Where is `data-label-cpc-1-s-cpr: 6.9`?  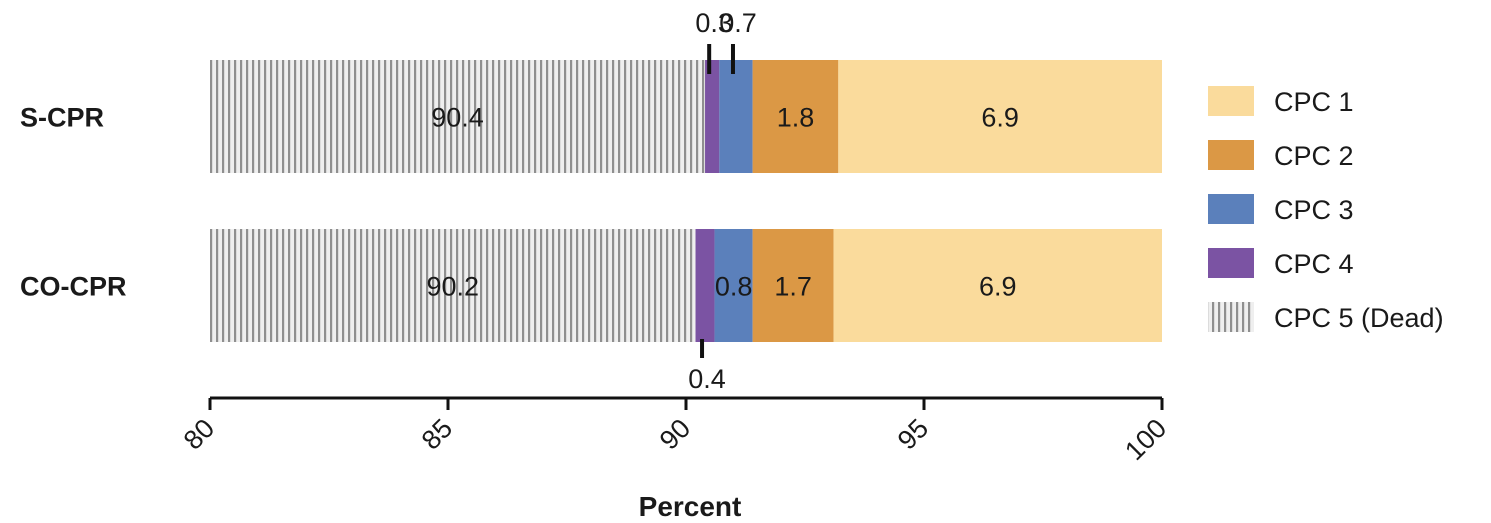 data-label-cpc-1-s-cpr: 6.9 is located at coordinates (1000, 118).